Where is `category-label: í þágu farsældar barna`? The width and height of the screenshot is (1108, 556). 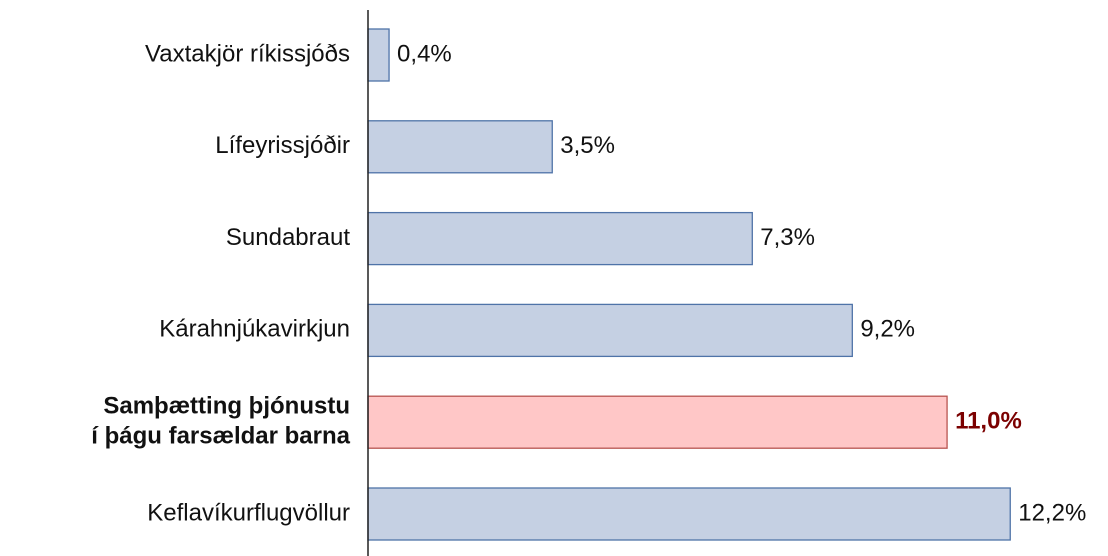
category-label: í þágu farsældar barna is located at coordinates (220, 436).